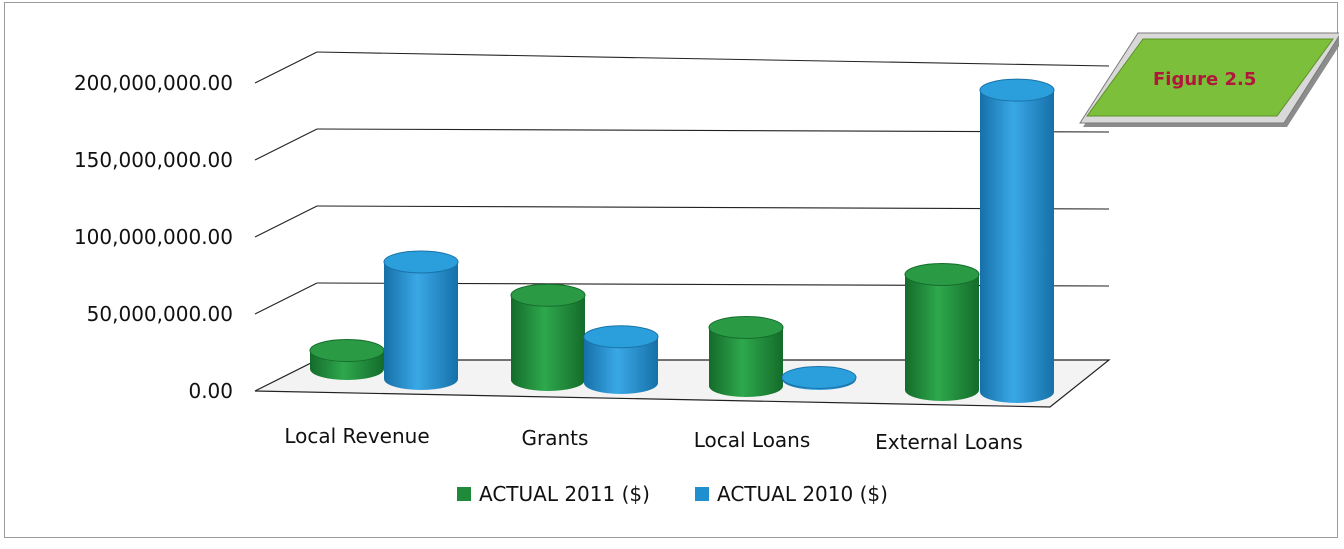  I want to click on figure-badge: Figure 2.5, so click(1209, 79).